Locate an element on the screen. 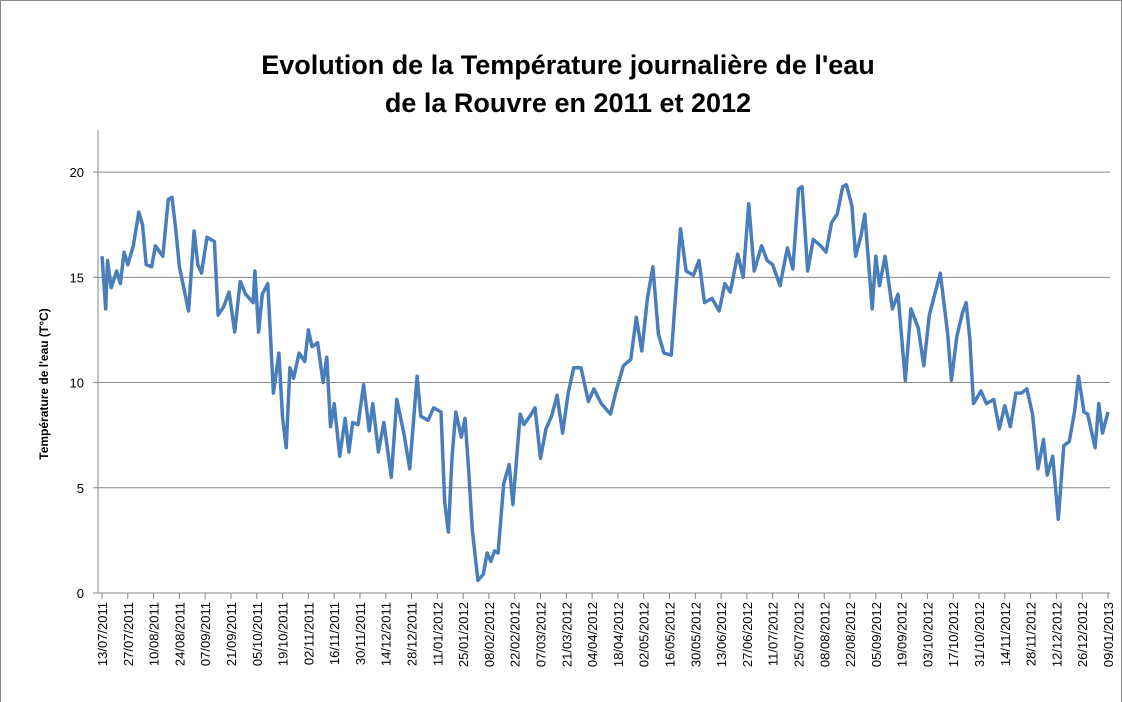  x-tick-label: 07/03/2012 is located at coordinates (541, 634).